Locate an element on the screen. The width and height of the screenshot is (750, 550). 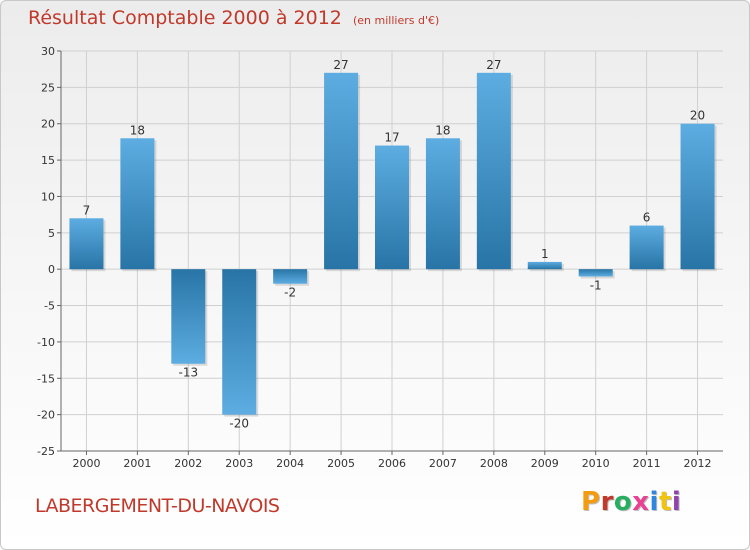
commune-name: LABERGEMENT-DU-NAVOIS is located at coordinates (157, 506).